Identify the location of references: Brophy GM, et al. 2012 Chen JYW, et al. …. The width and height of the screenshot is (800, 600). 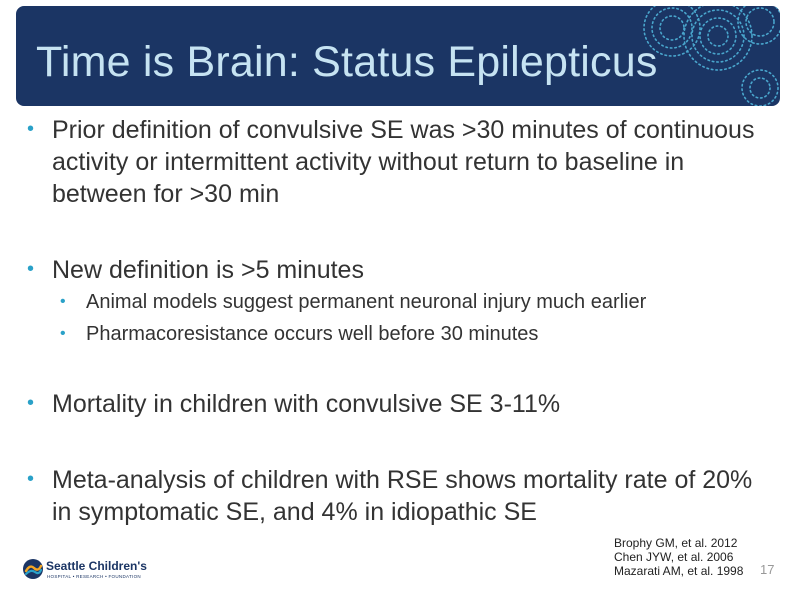
(678, 557).